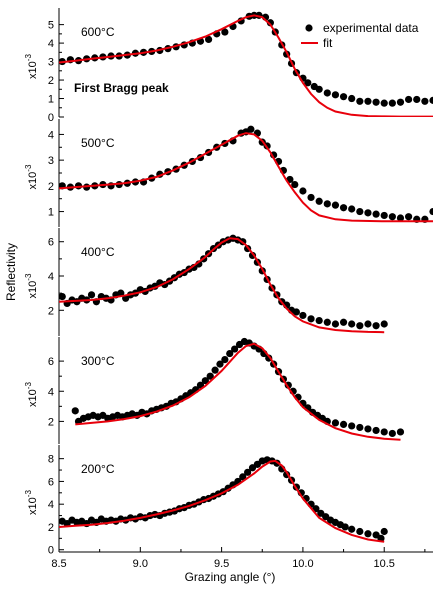 Image resolution: width=433 pixels, height=590 pixels. I want to click on temperature-label: 200°C, so click(98, 469).